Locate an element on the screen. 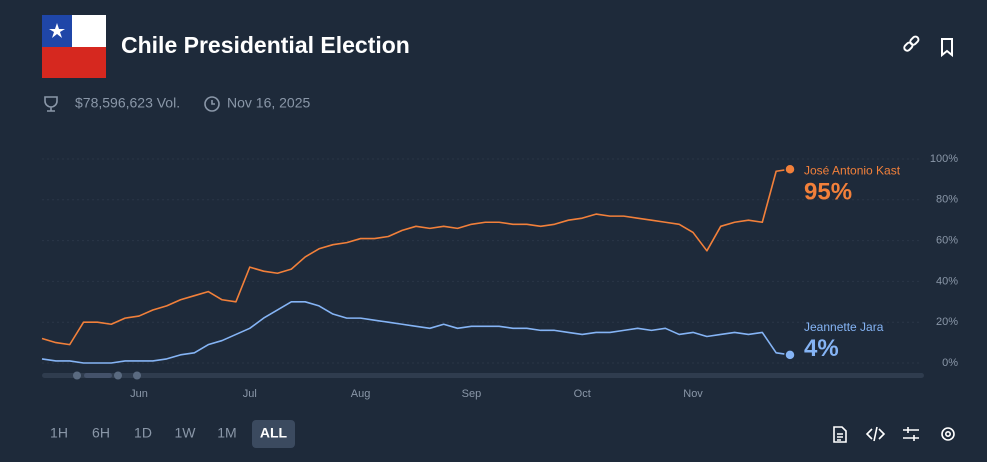  series-name: Jeannette Jara is located at coordinates (844, 327).